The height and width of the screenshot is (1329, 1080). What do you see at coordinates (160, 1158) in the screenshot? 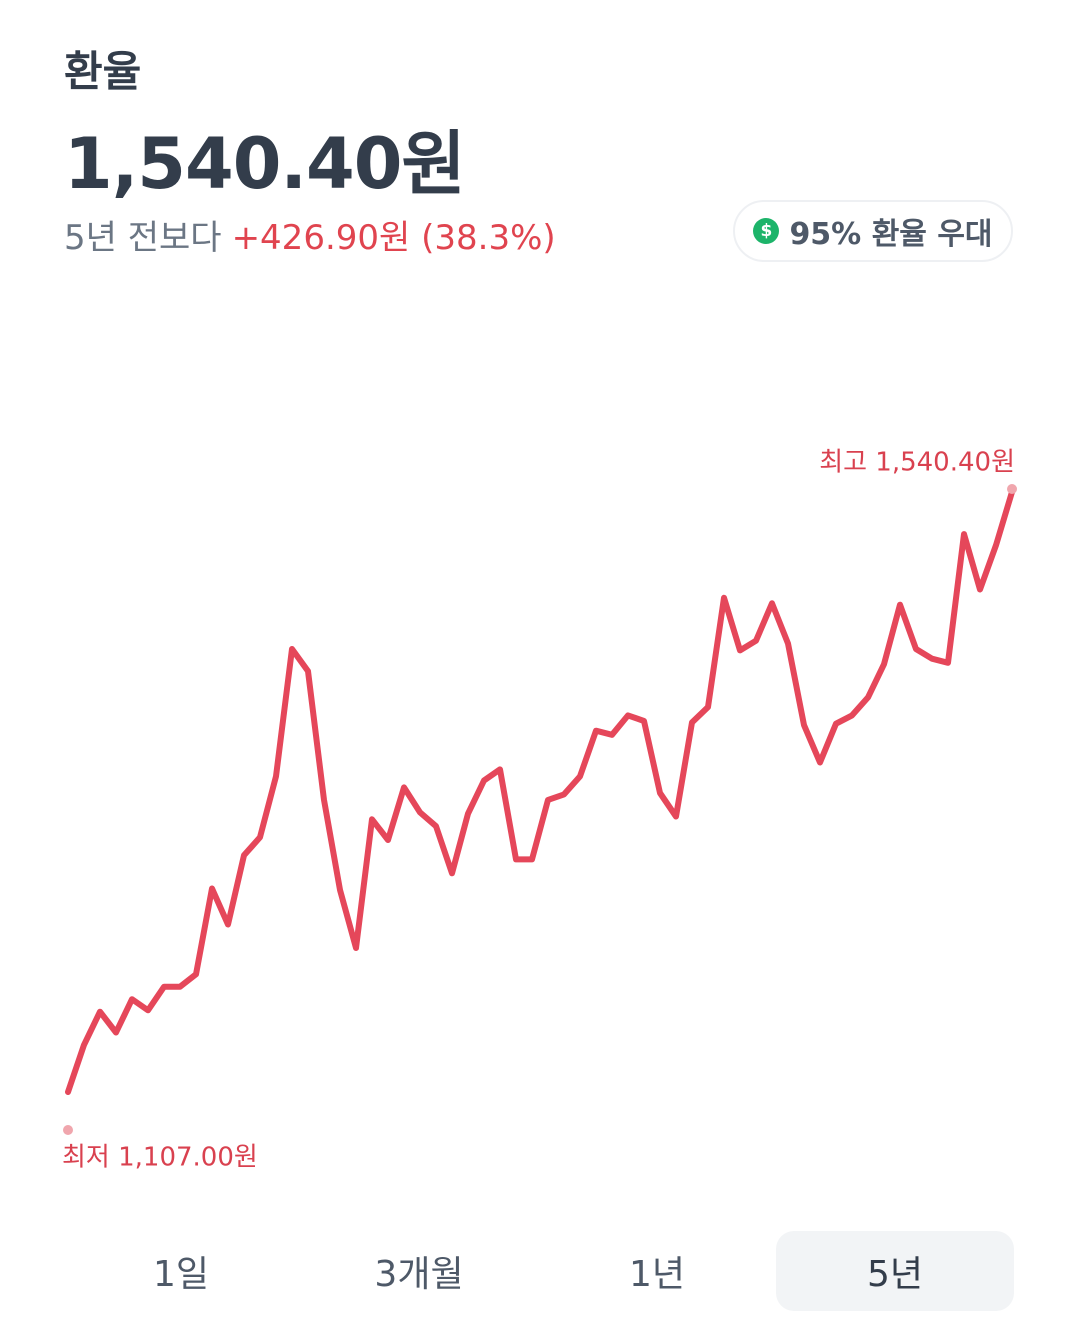
I see `min-label: 최저 1,107.00원` at bounding box center [160, 1158].